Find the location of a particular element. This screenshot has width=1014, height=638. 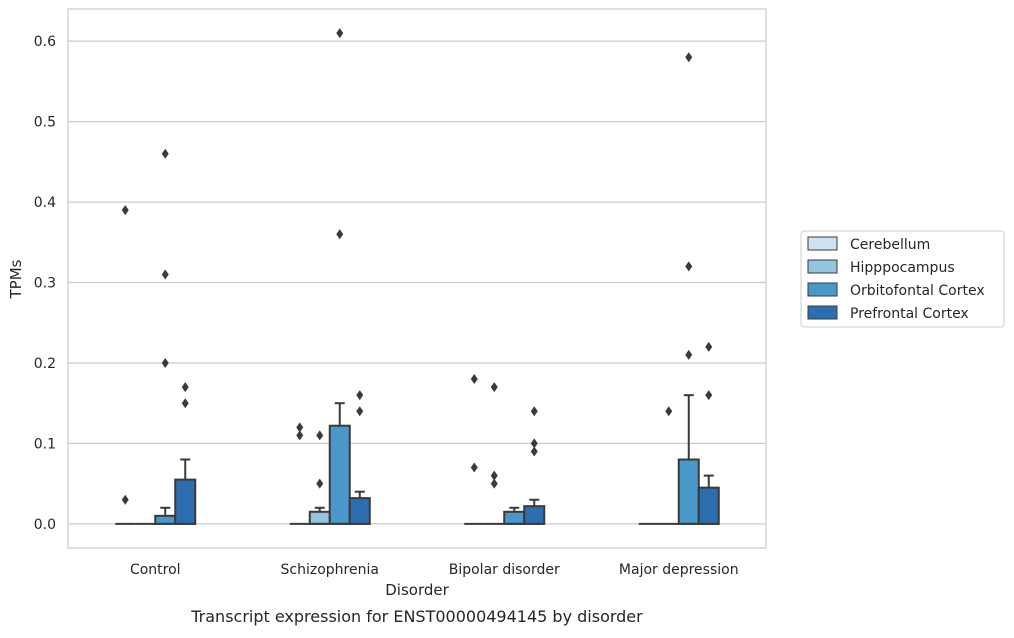

legend-label: Hipppocampus is located at coordinates (902, 268).